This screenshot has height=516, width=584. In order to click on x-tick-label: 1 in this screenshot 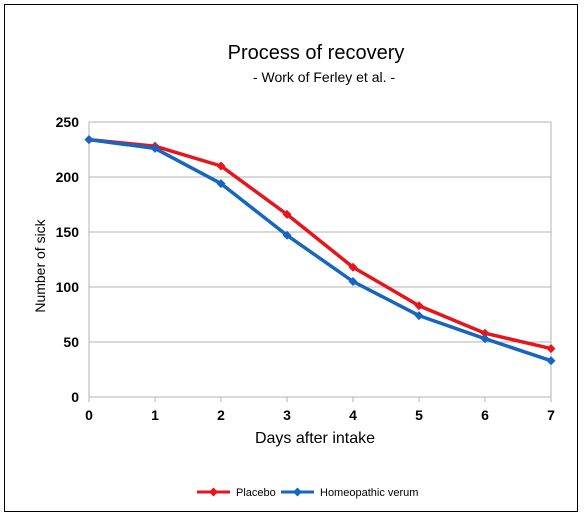, I will do `click(155, 415)`.